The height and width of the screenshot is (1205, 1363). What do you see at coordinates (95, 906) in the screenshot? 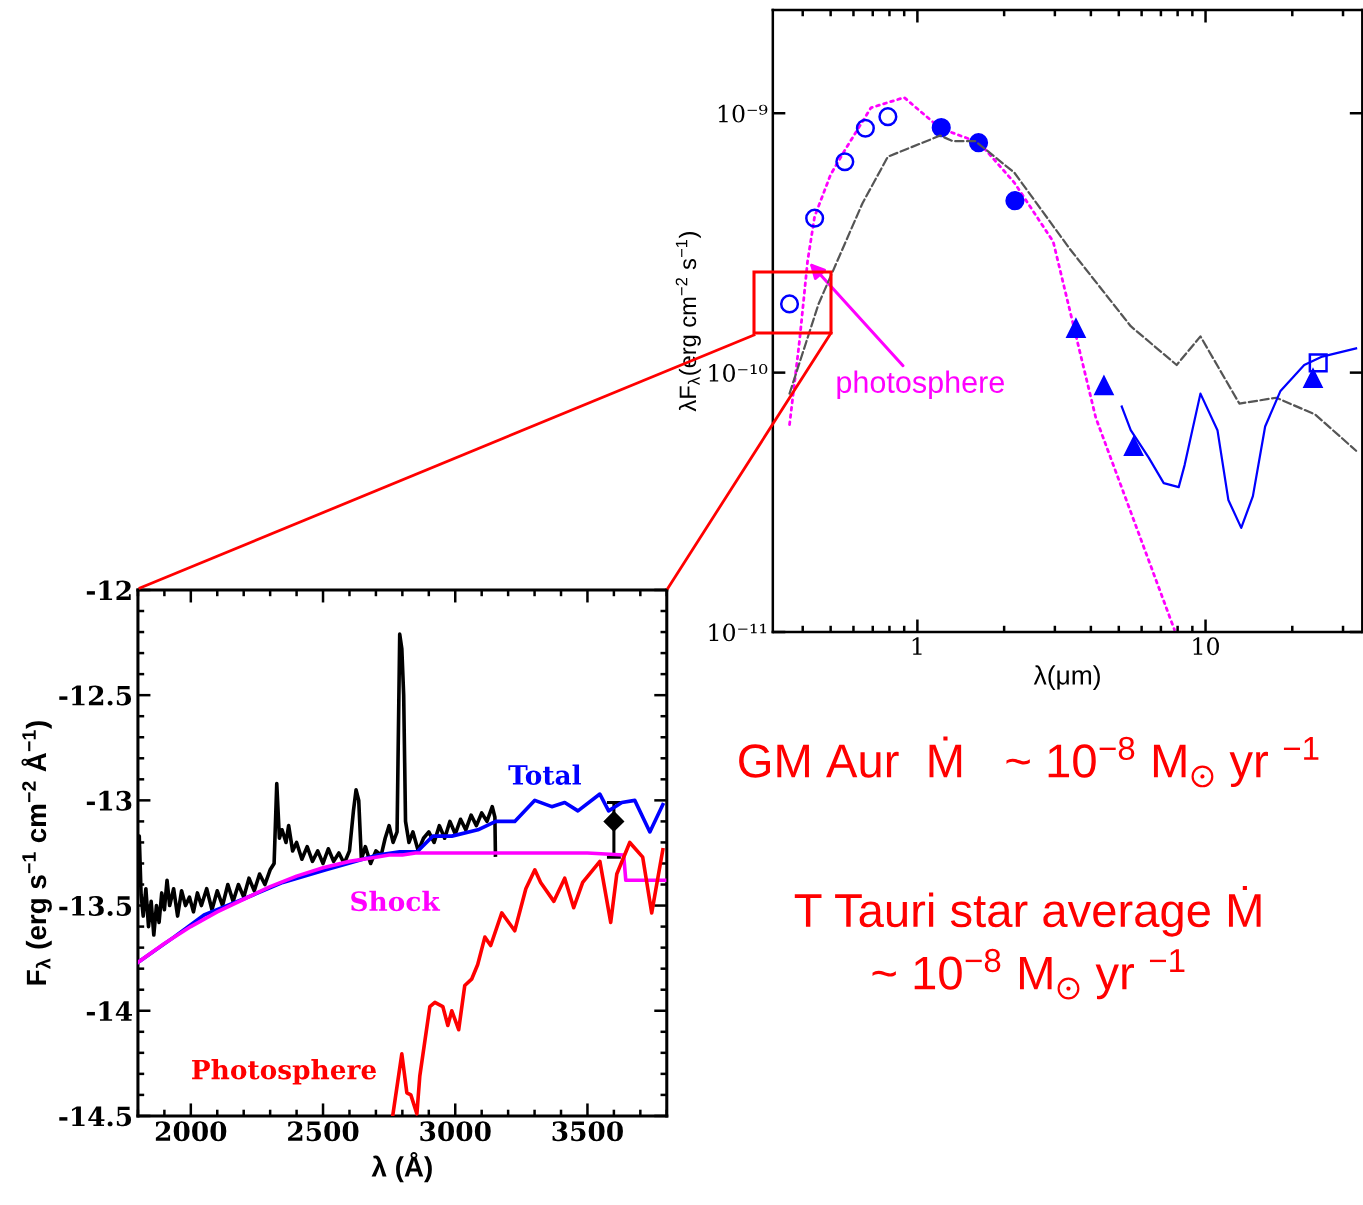
I see `y-tick-label: -13.5` at bounding box center [95, 906].